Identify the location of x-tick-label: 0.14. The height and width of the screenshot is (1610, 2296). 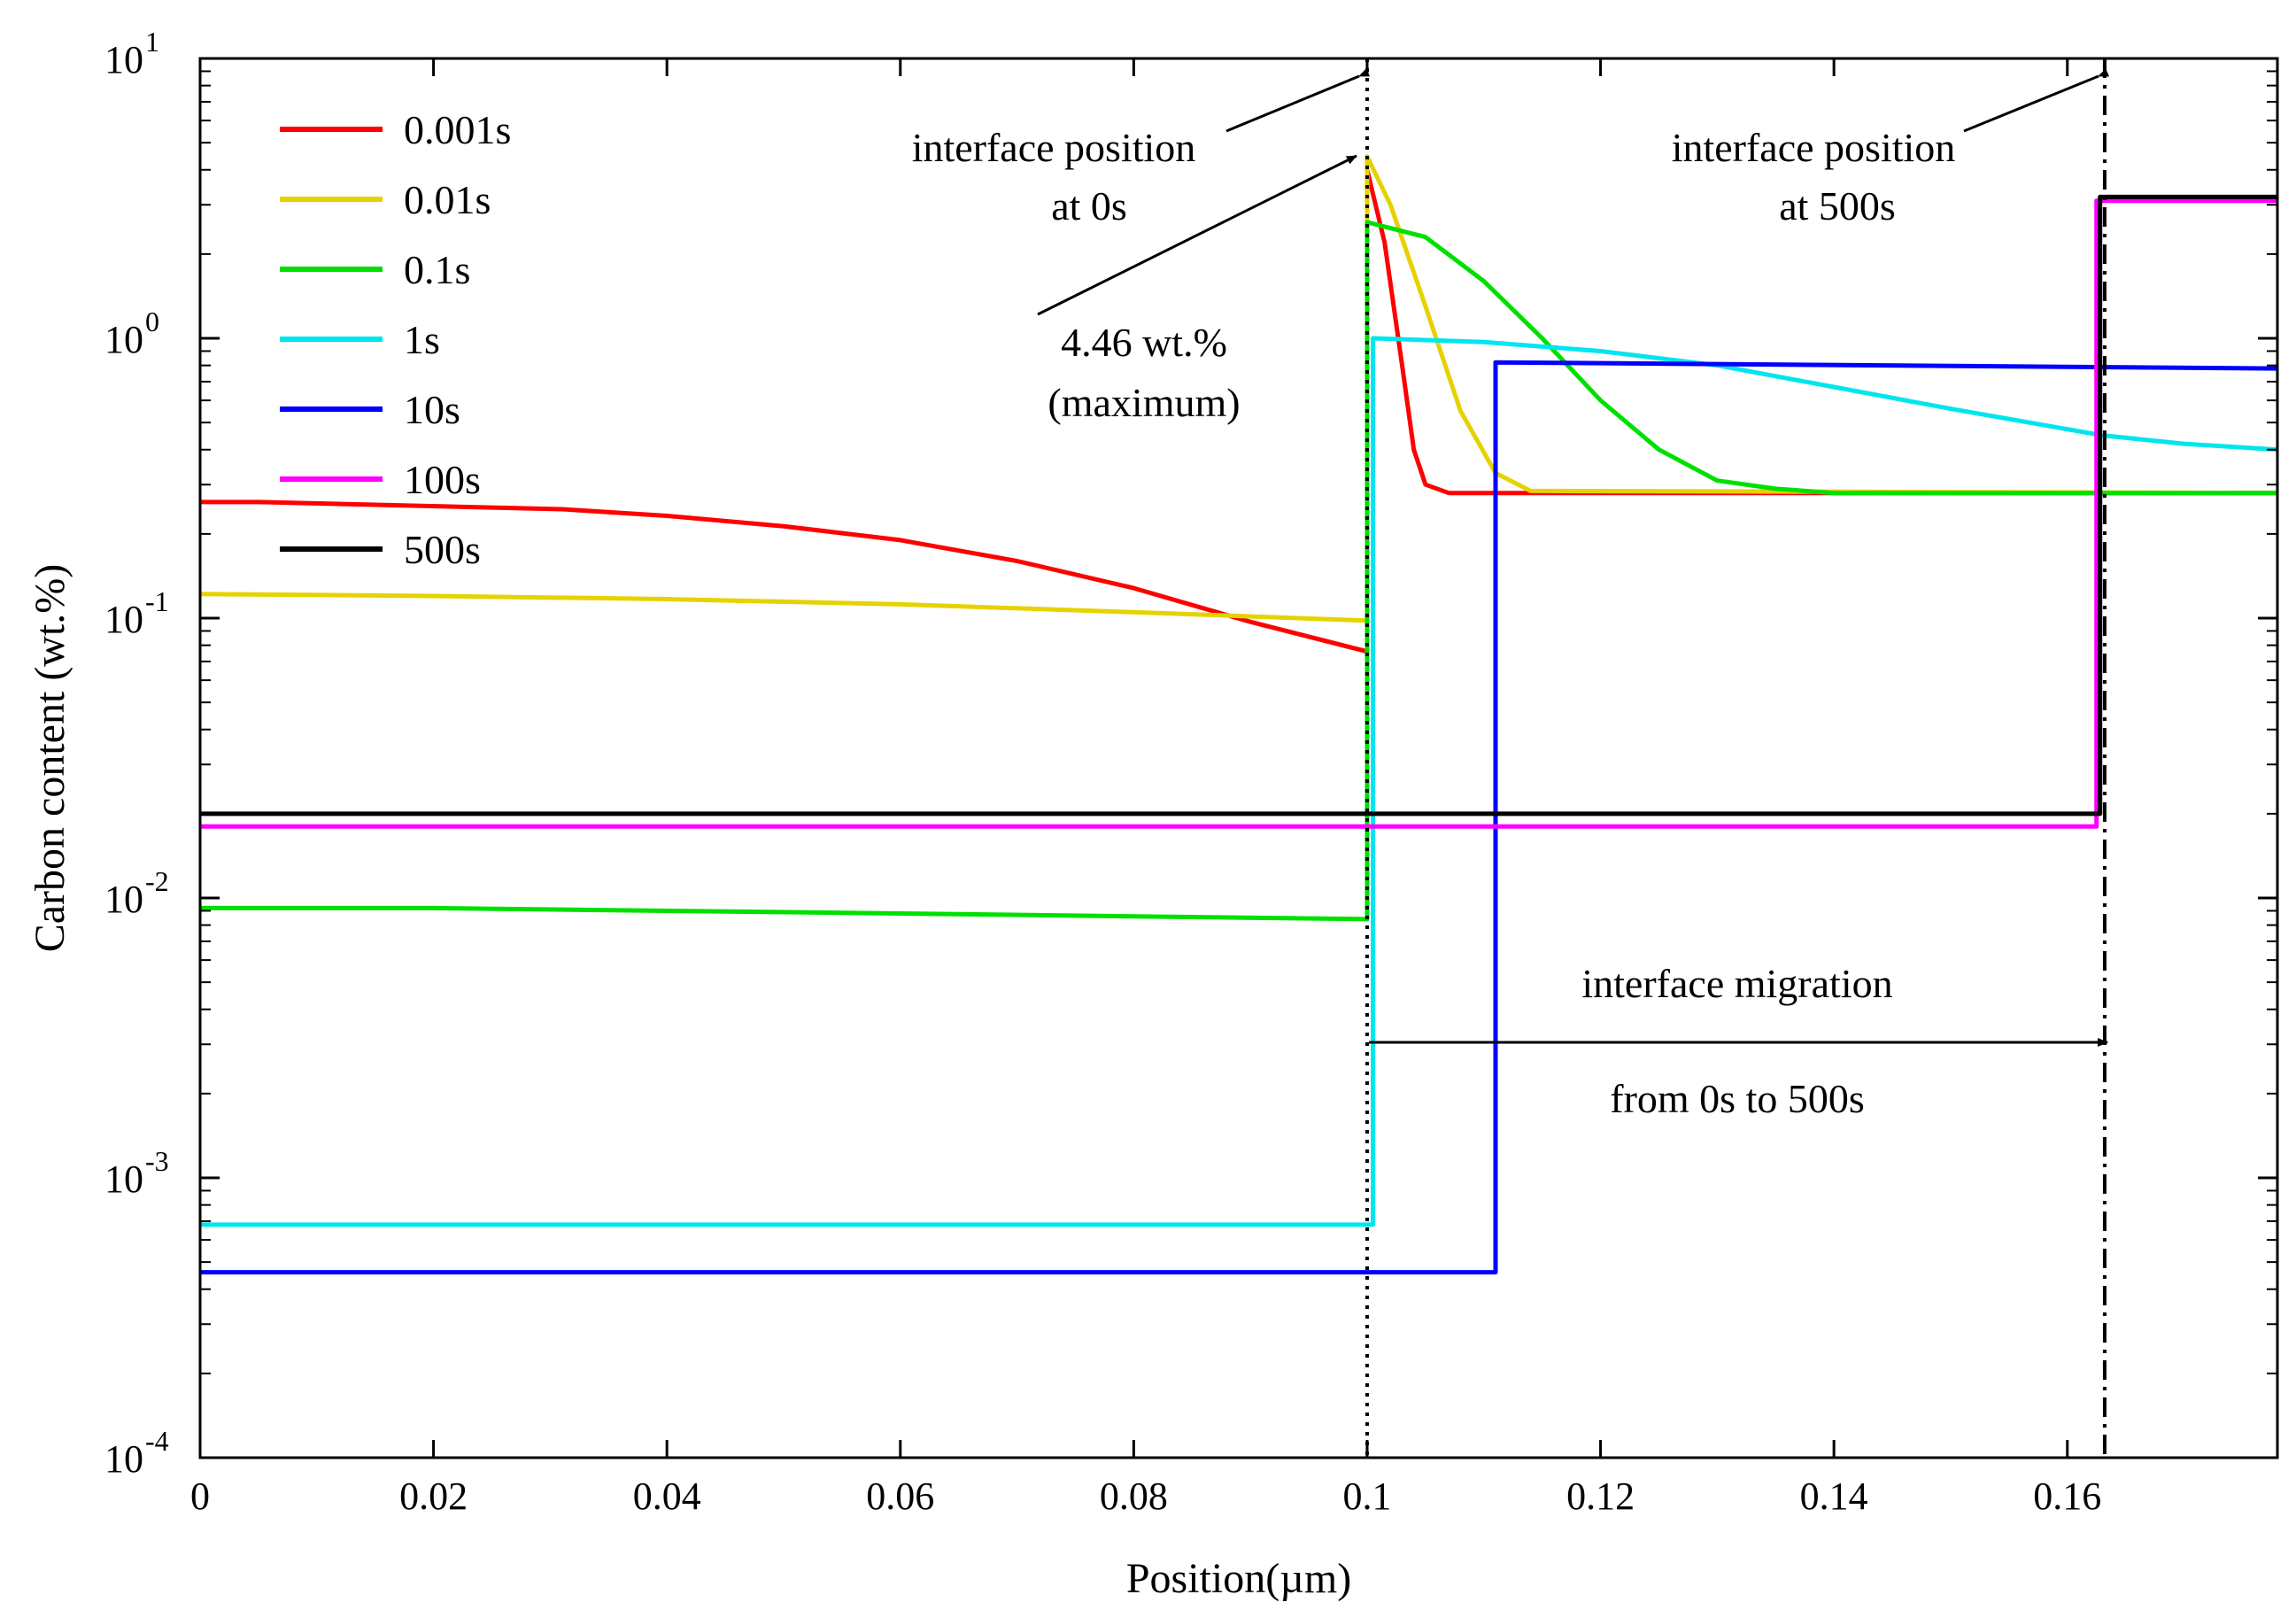
(1834, 1496).